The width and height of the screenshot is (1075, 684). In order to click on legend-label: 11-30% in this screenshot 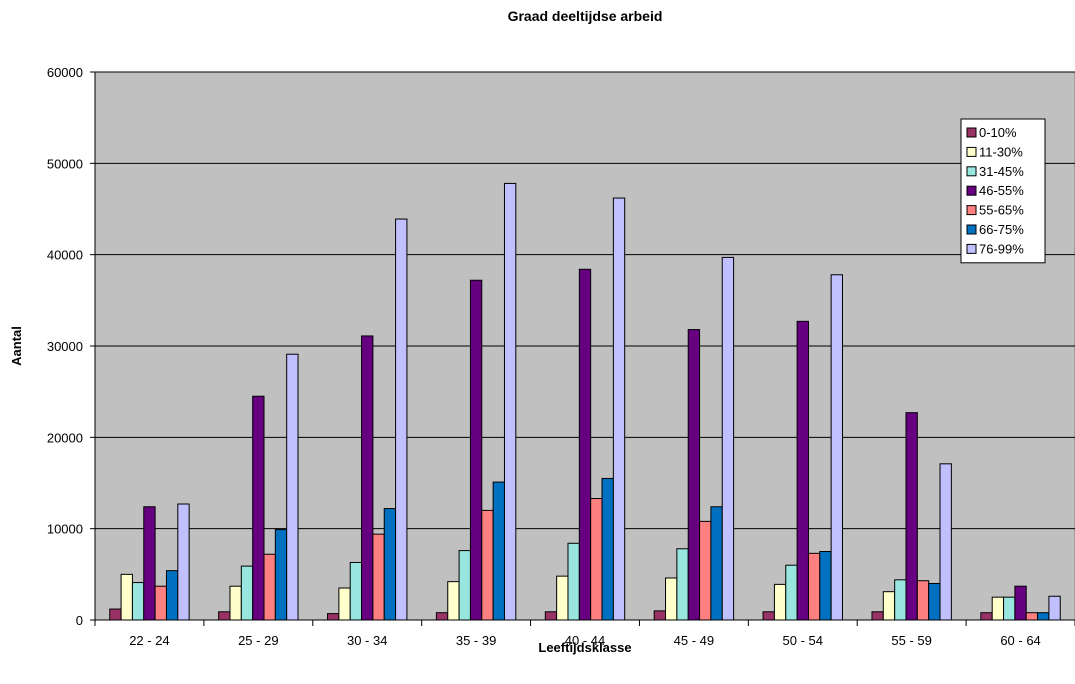, I will do `click(1001, 151)`.